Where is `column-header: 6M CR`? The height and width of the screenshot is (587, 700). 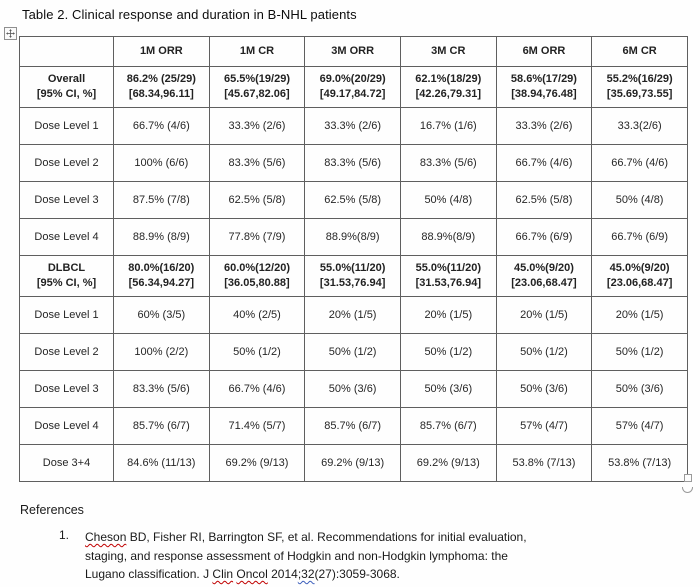
column-header: 6M CR is located at coordinates (639, 51).